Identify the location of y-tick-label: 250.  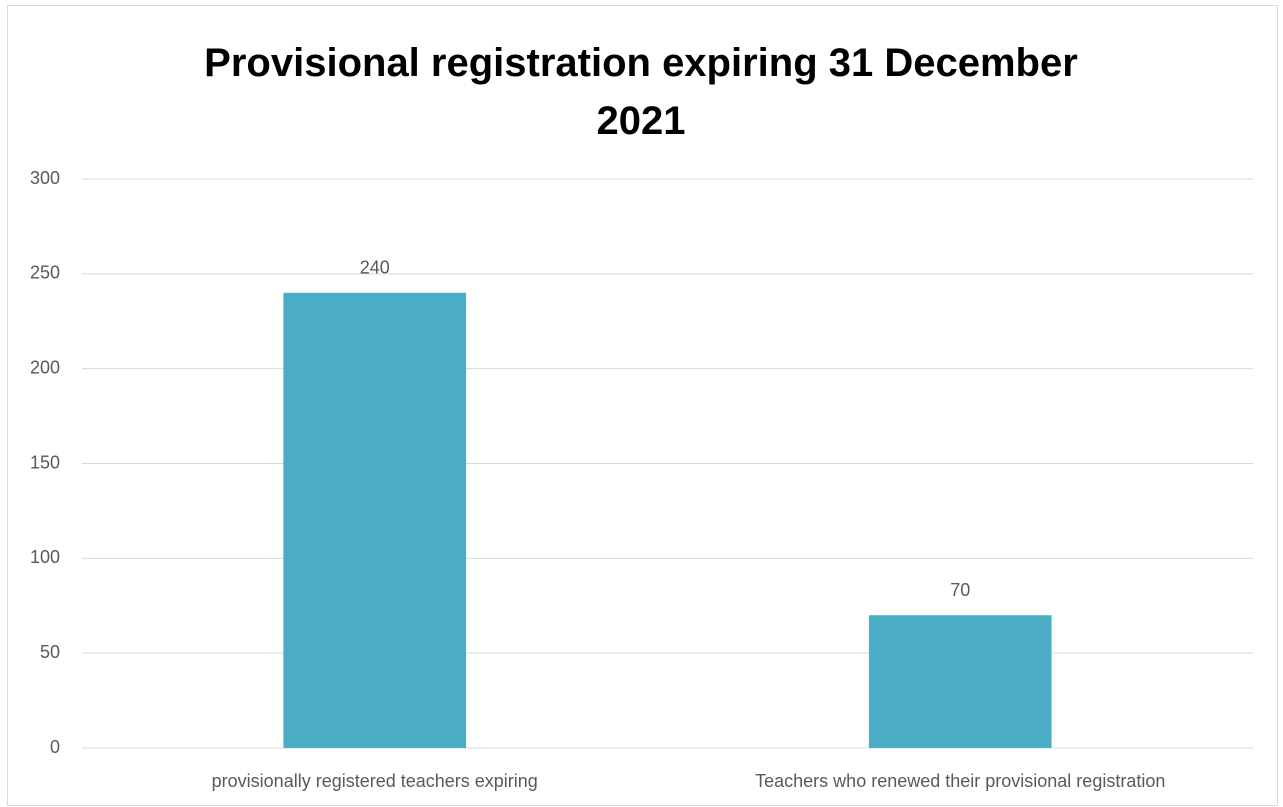
(45, 273).